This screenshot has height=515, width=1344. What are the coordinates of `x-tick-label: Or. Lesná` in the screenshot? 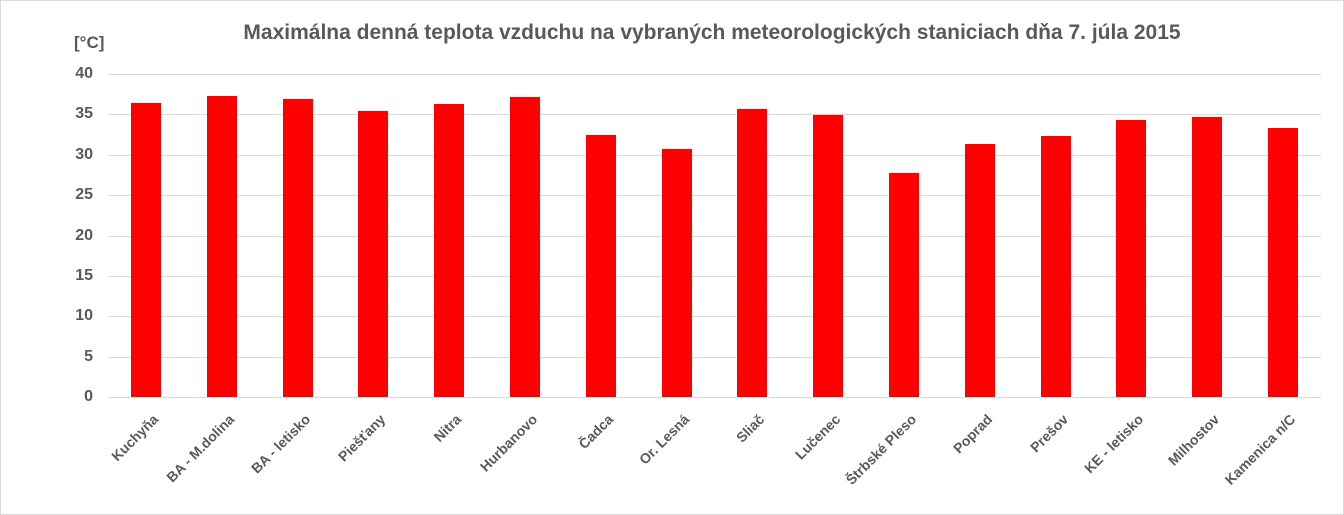 It's located at (663, 439).